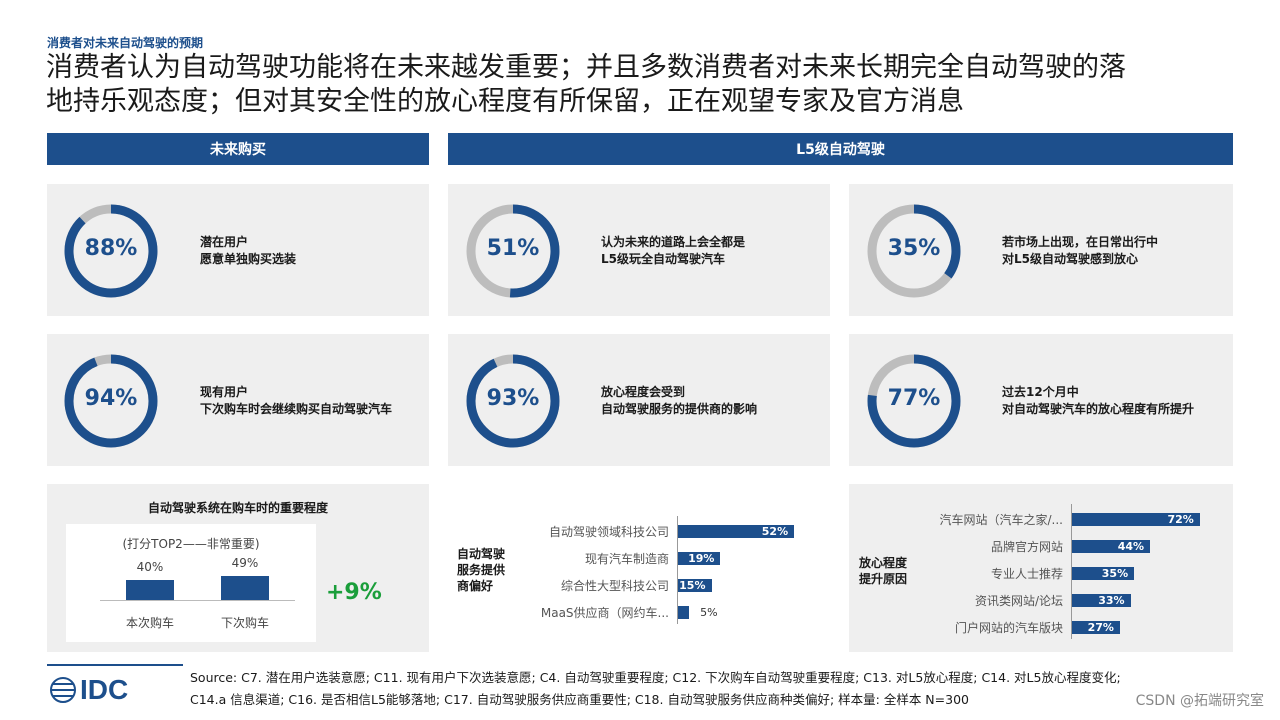 The width and height of the screenshot is (1280, 720). What do you see at coordinates (626, 559) in the screenshot?
I see `provider-category-label: 现有汽车制造商` at bounding box center [626, 559].